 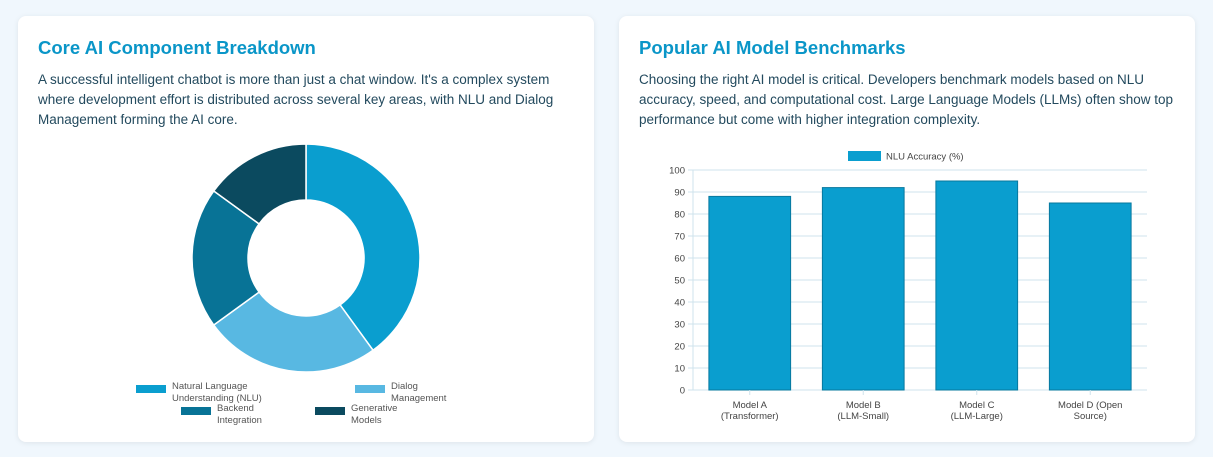 What do you see at coordinates (679, 347) in the screenshot?
I see `y-tick-label: 20` at bounding box center [679, 347].